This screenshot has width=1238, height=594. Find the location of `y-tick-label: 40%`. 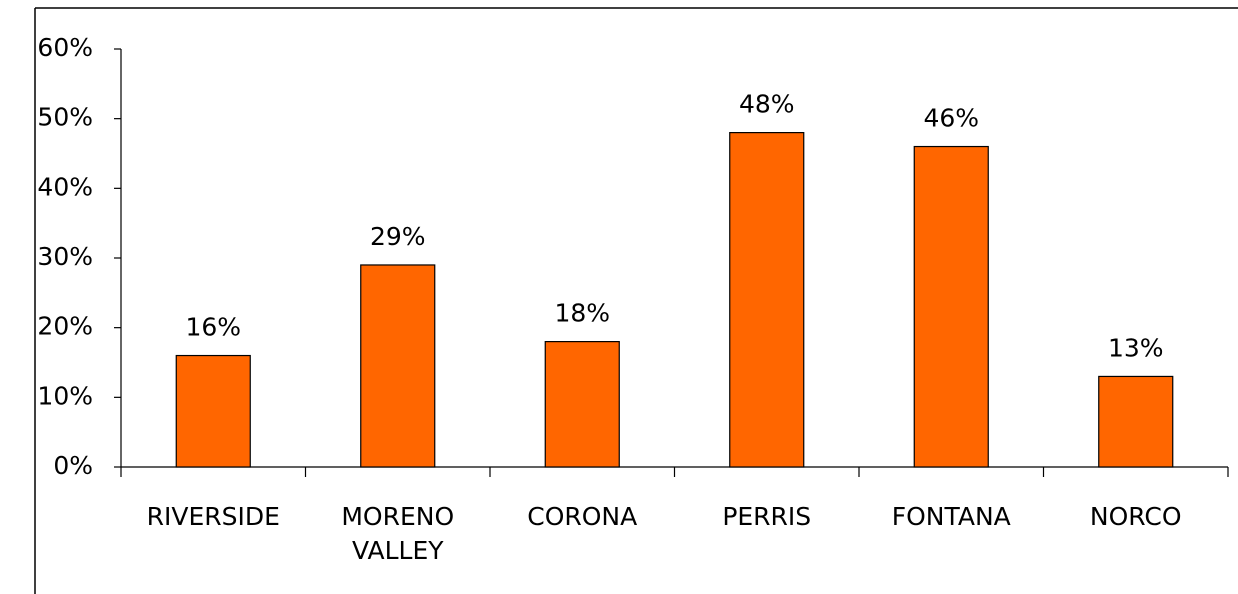

y-tick-label: 40% is located at coordinates (65, 186).